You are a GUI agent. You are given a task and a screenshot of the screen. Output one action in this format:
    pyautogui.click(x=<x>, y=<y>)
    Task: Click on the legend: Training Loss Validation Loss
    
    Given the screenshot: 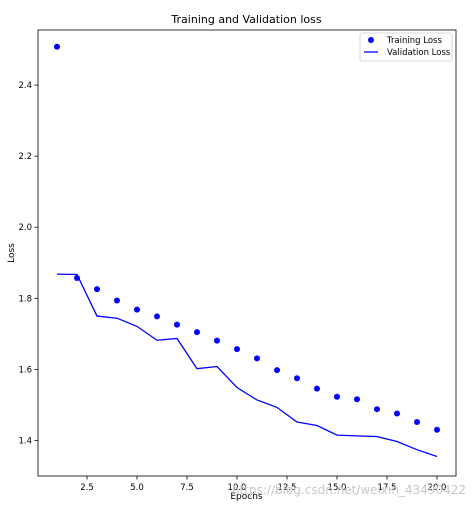 What is the action you would take?
    pyautogui.click(x=406, y=47)
    